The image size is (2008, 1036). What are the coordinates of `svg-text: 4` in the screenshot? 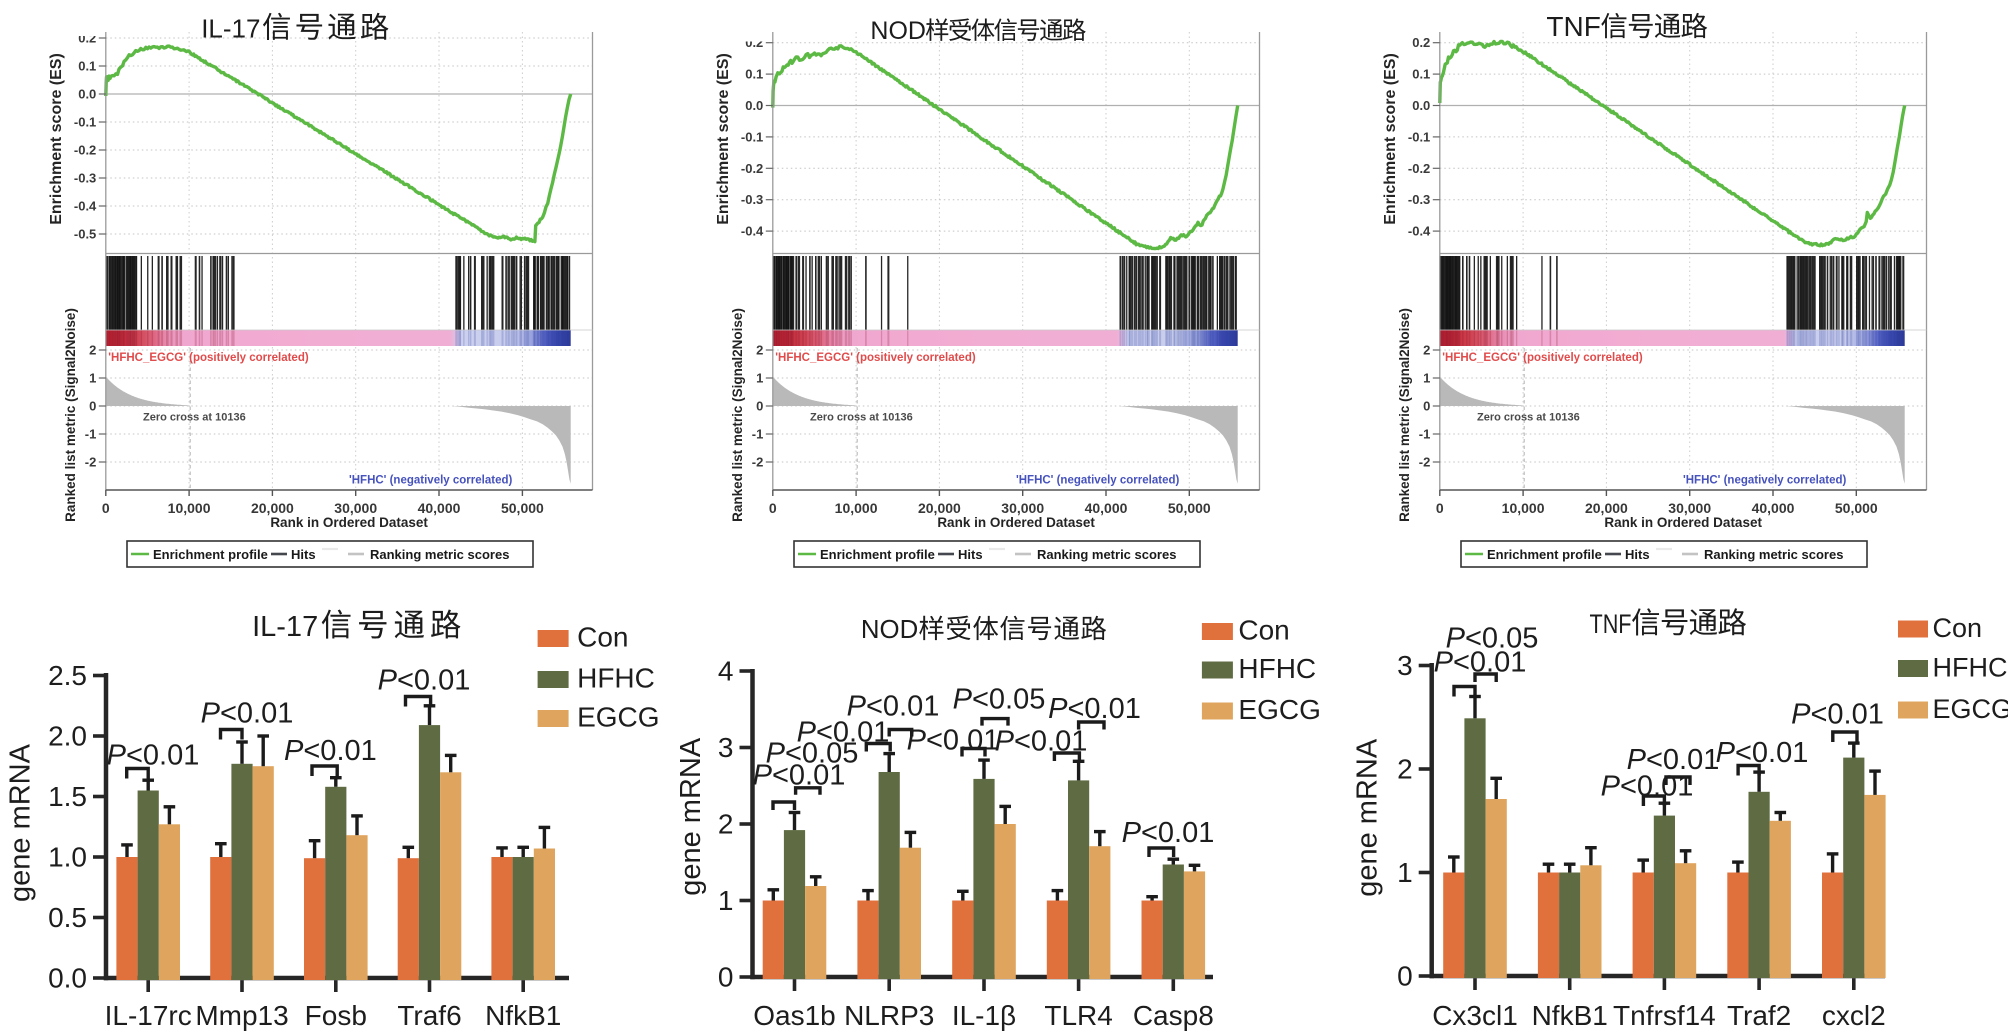 It's located at (726, 671).